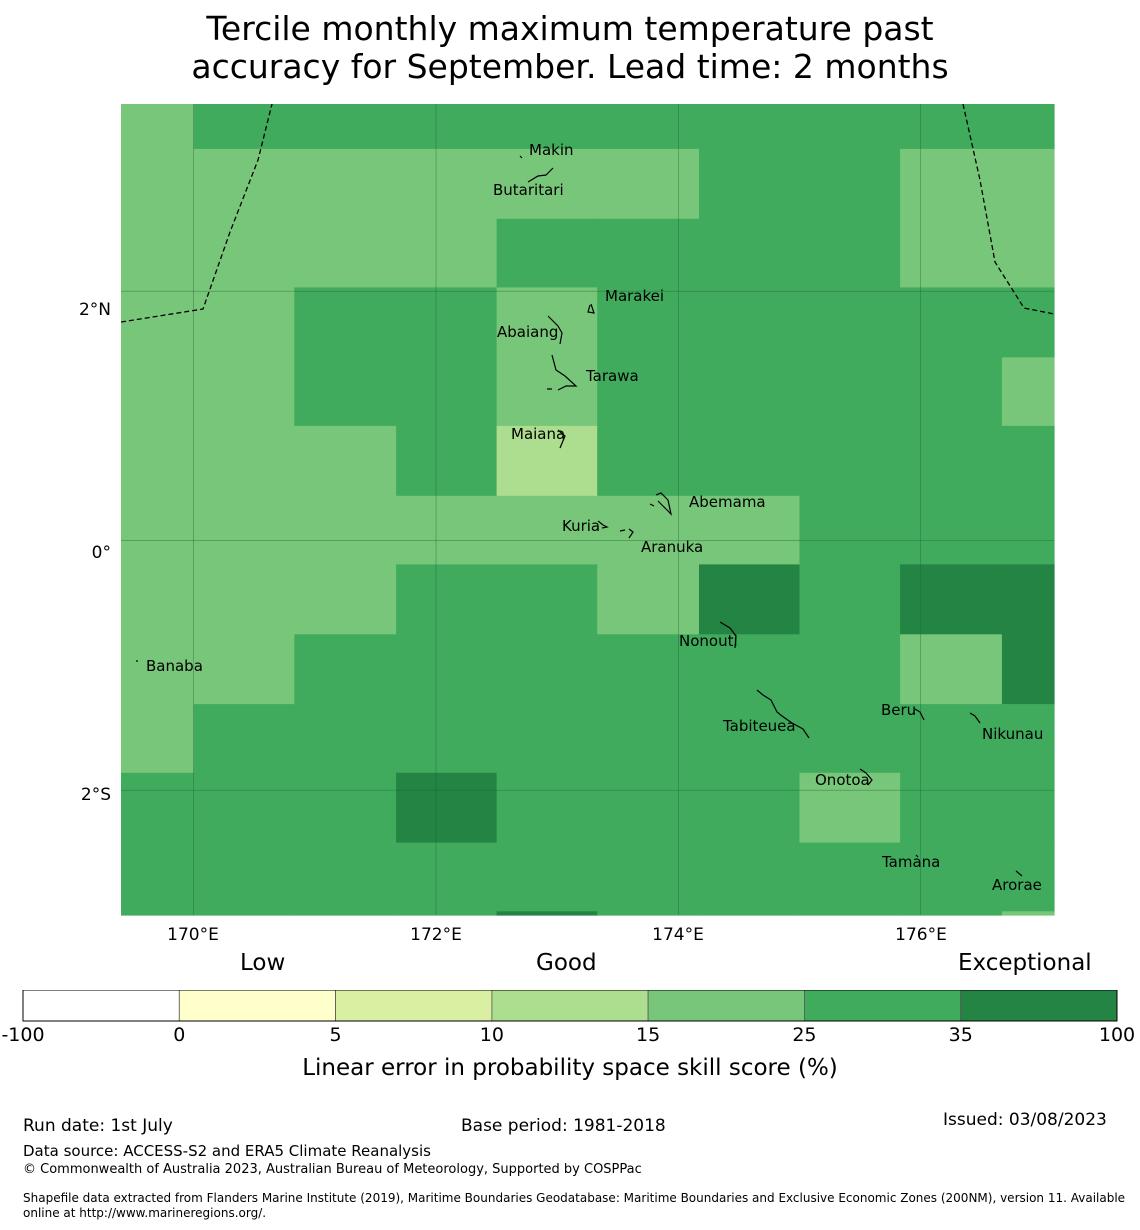  I want to click on outline-nikunau, so click(975, 718).